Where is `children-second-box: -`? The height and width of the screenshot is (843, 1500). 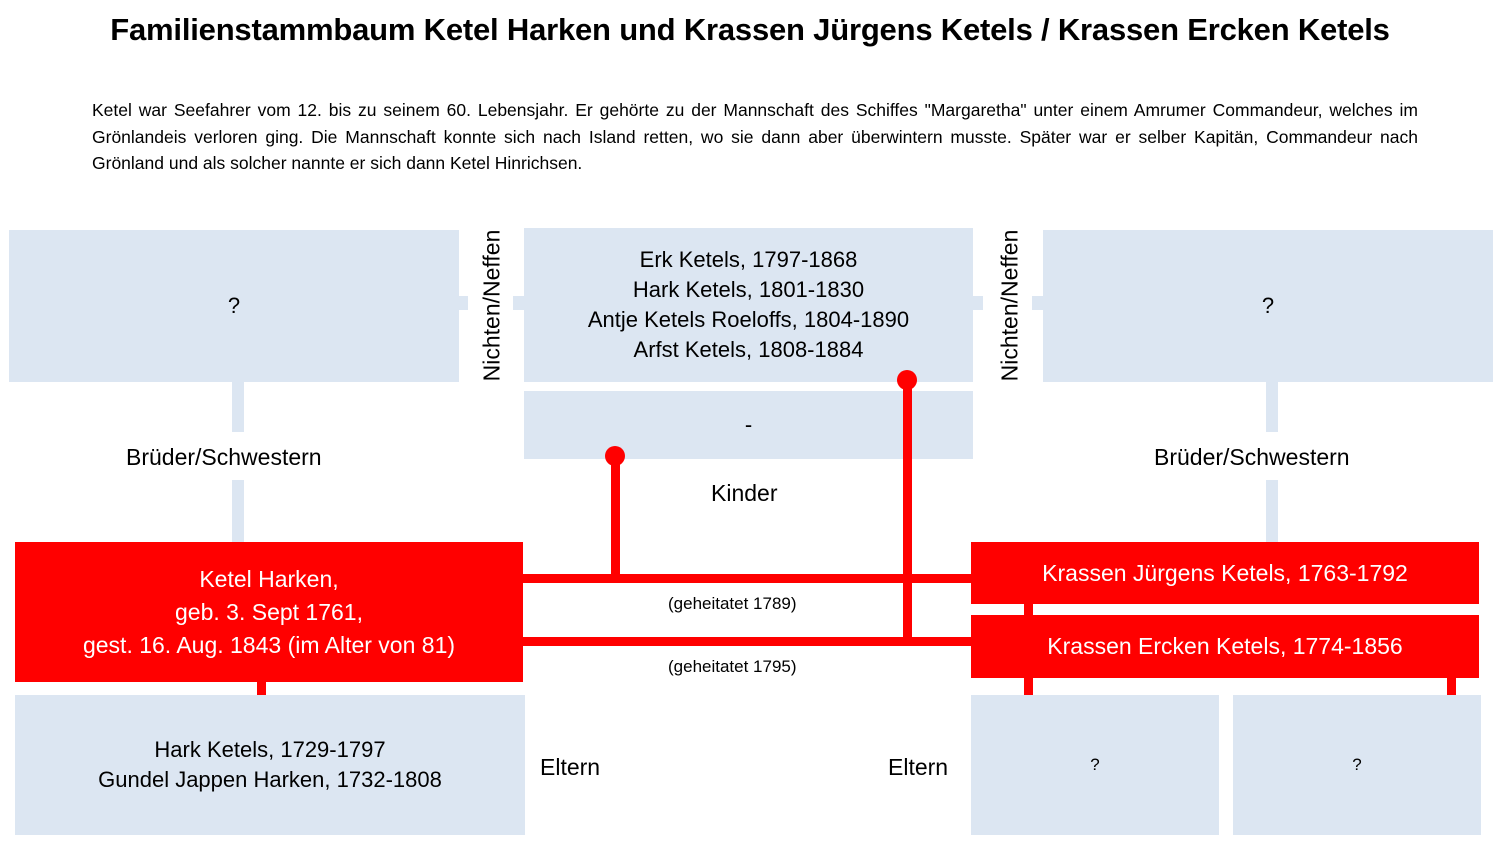
children-second-box: - is located at coordinates (748, 425).